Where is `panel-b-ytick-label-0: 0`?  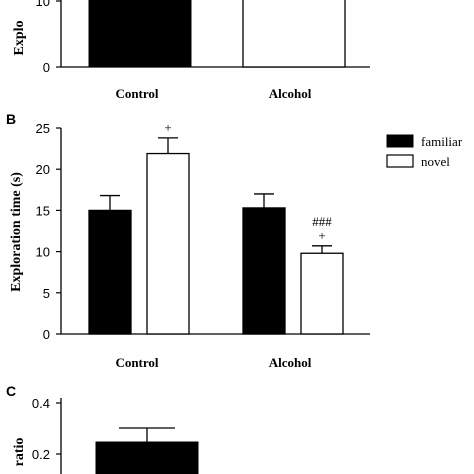 panel-b-ytick-label-0: 0 is located at coordinates (46, 334).